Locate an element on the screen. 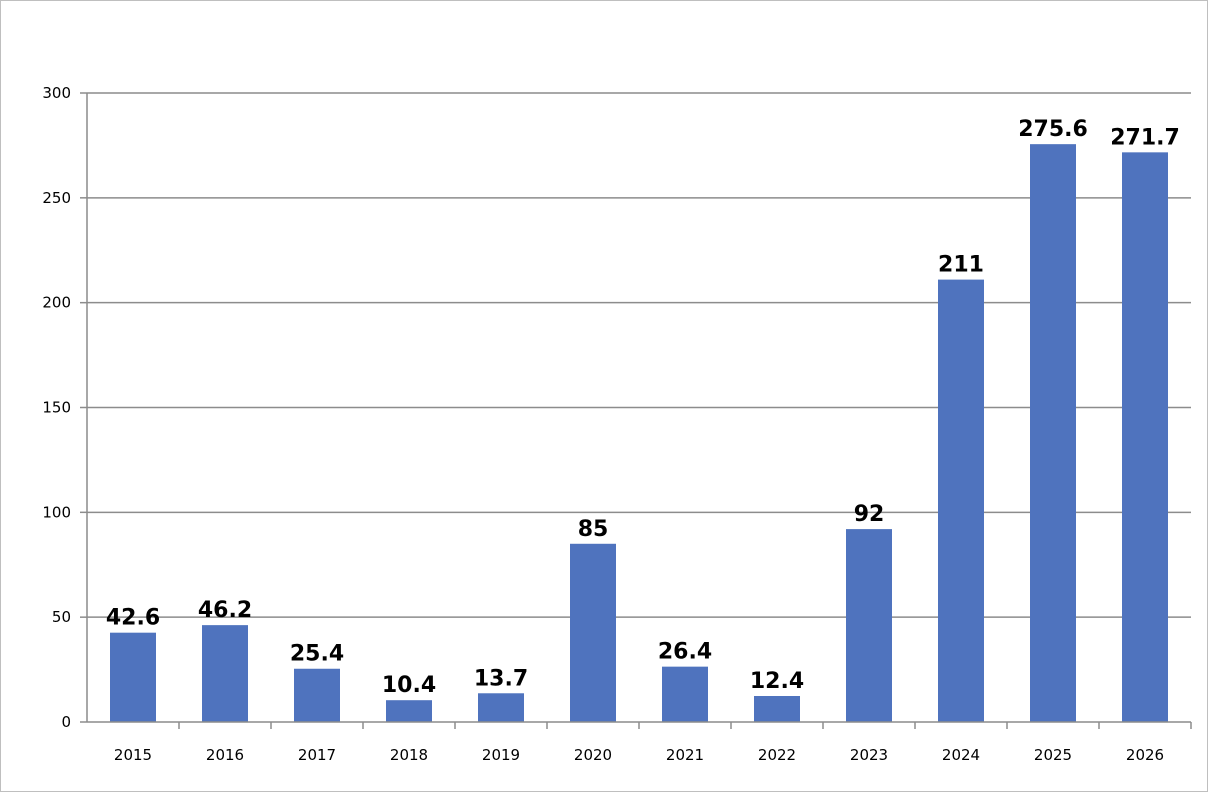 The width and height of the screenshot is (1208, 793). y-tick-label: 50 is located at coordinates (61, 617).